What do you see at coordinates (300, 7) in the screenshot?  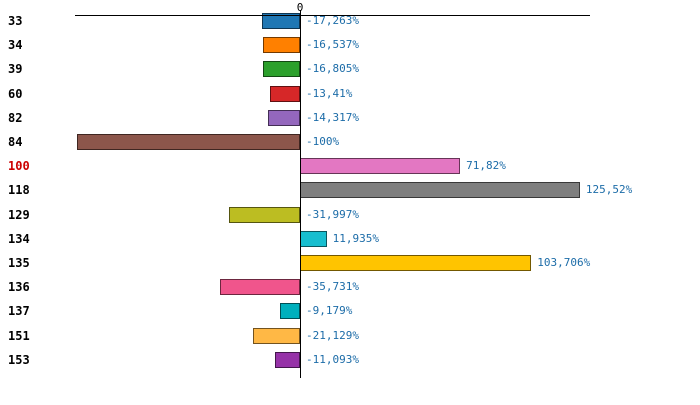 I see `zero-tick-label: 0` at bounding box center [300, 7].